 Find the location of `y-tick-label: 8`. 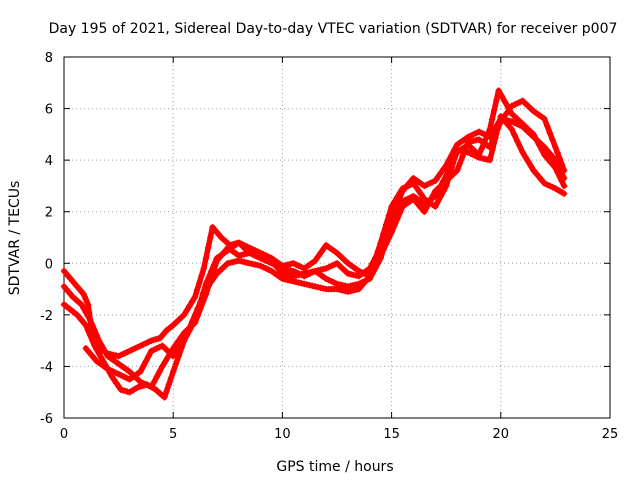

y-tick-label: 8 is located at coordinates (49, 58).